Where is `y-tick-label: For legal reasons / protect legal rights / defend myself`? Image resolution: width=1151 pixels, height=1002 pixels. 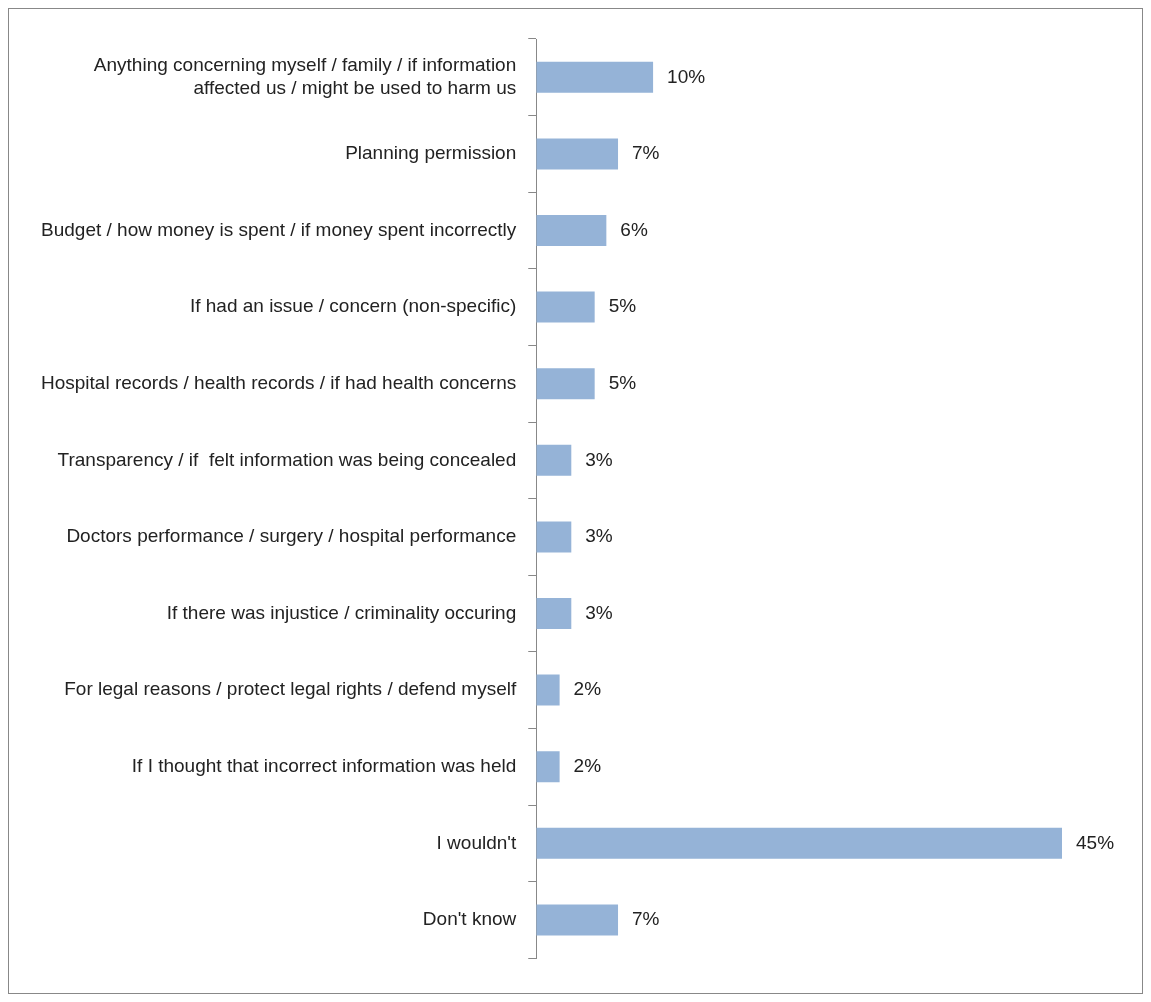
y-tick-label: For legal reasons / protect legal rights / defend myself is located at coordinates (290, 689).